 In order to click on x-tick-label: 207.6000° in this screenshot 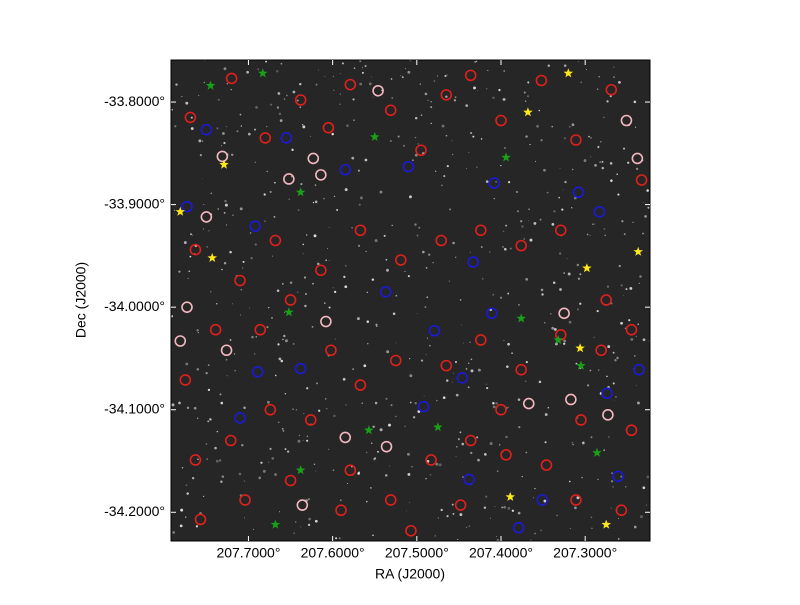, I will do `click(333, 553)`.